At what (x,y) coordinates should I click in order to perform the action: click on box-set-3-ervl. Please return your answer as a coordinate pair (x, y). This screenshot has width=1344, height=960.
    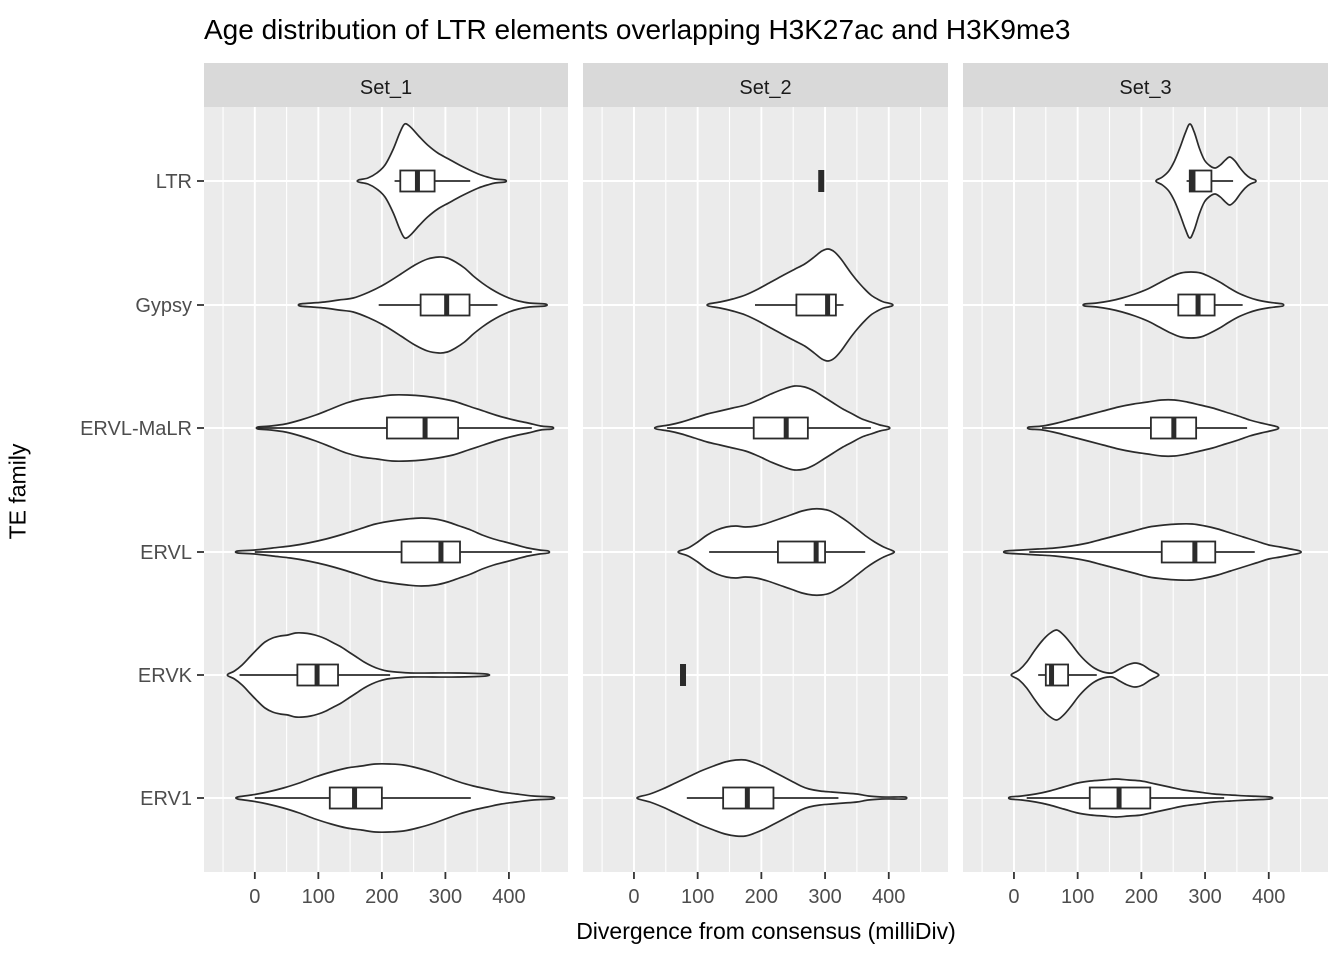
    Looking at the image, I should click on (1188, 552).